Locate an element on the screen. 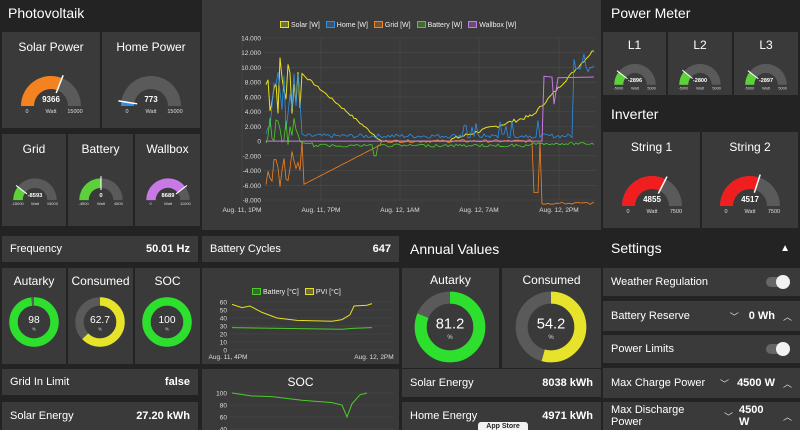 The width and height of the screenshot is (800, 430). gauge-card-string1: String 1 4855 Watt 0 7500 is located at coordinates (651, 180).